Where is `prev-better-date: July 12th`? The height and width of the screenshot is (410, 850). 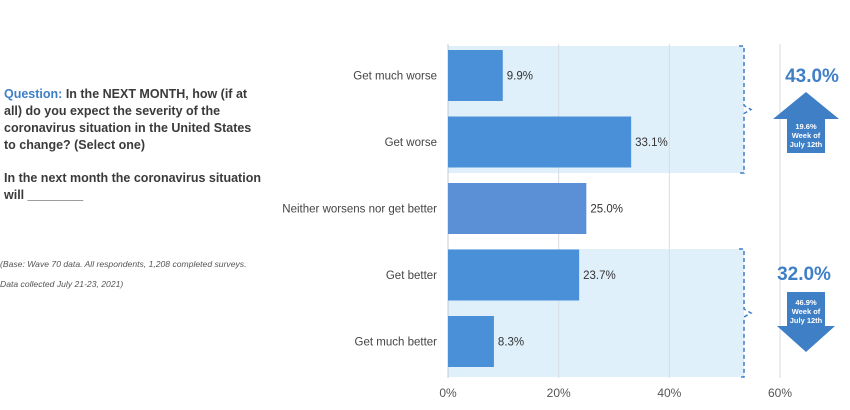
prev-better-date: July 12th is located at coordinates (806, 320).